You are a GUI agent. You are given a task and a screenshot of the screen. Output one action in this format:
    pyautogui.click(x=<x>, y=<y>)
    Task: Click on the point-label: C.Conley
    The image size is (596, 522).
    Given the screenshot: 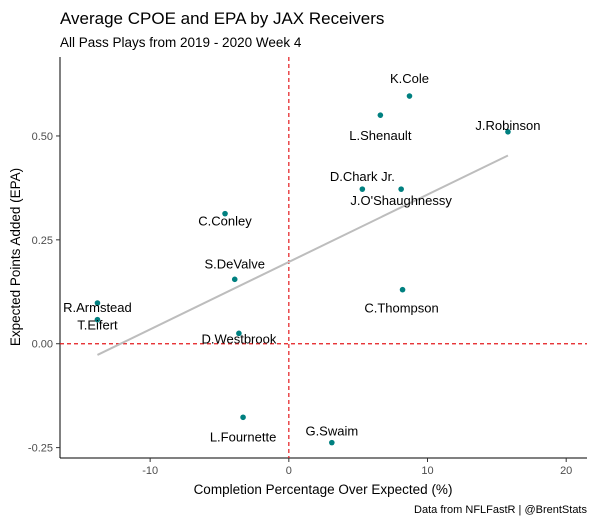 What is the action you would take?
    pyautogui.click(x=225, y=221)
    